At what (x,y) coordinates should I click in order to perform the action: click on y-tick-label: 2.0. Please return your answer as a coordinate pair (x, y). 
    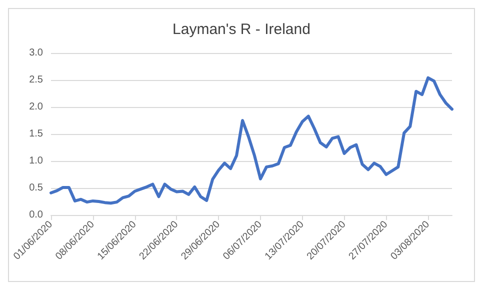
    Looking at the image, I should click on (36, 107).